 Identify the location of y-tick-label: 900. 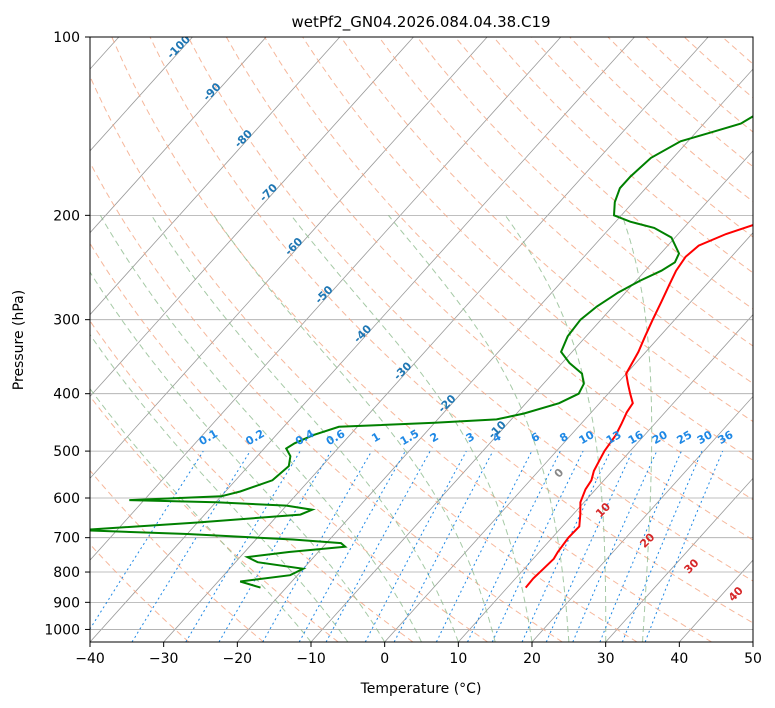
(66, 603).